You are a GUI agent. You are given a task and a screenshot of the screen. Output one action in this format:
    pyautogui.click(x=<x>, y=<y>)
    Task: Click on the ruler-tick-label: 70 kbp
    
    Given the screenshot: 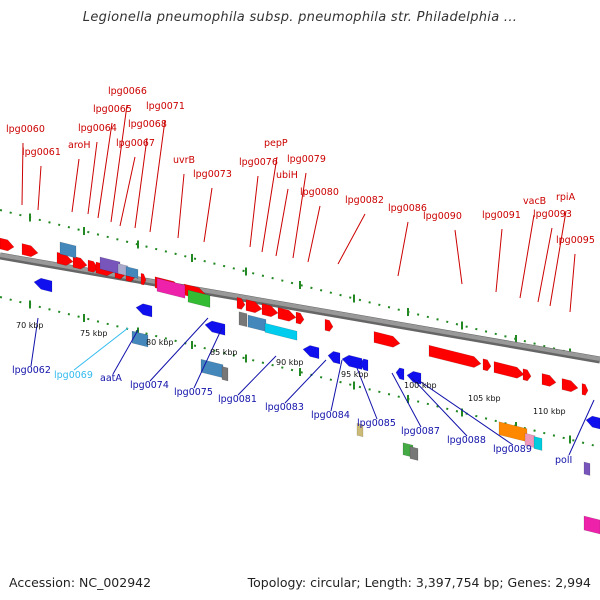 What is the action you would take?
    pyautogui.click(x=30, y=325)
    